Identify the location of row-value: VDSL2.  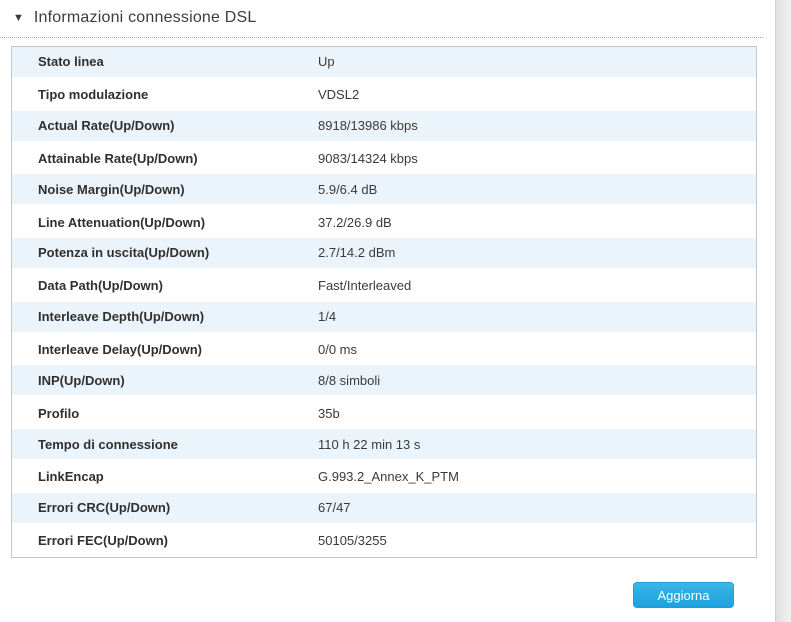
(339, 95).